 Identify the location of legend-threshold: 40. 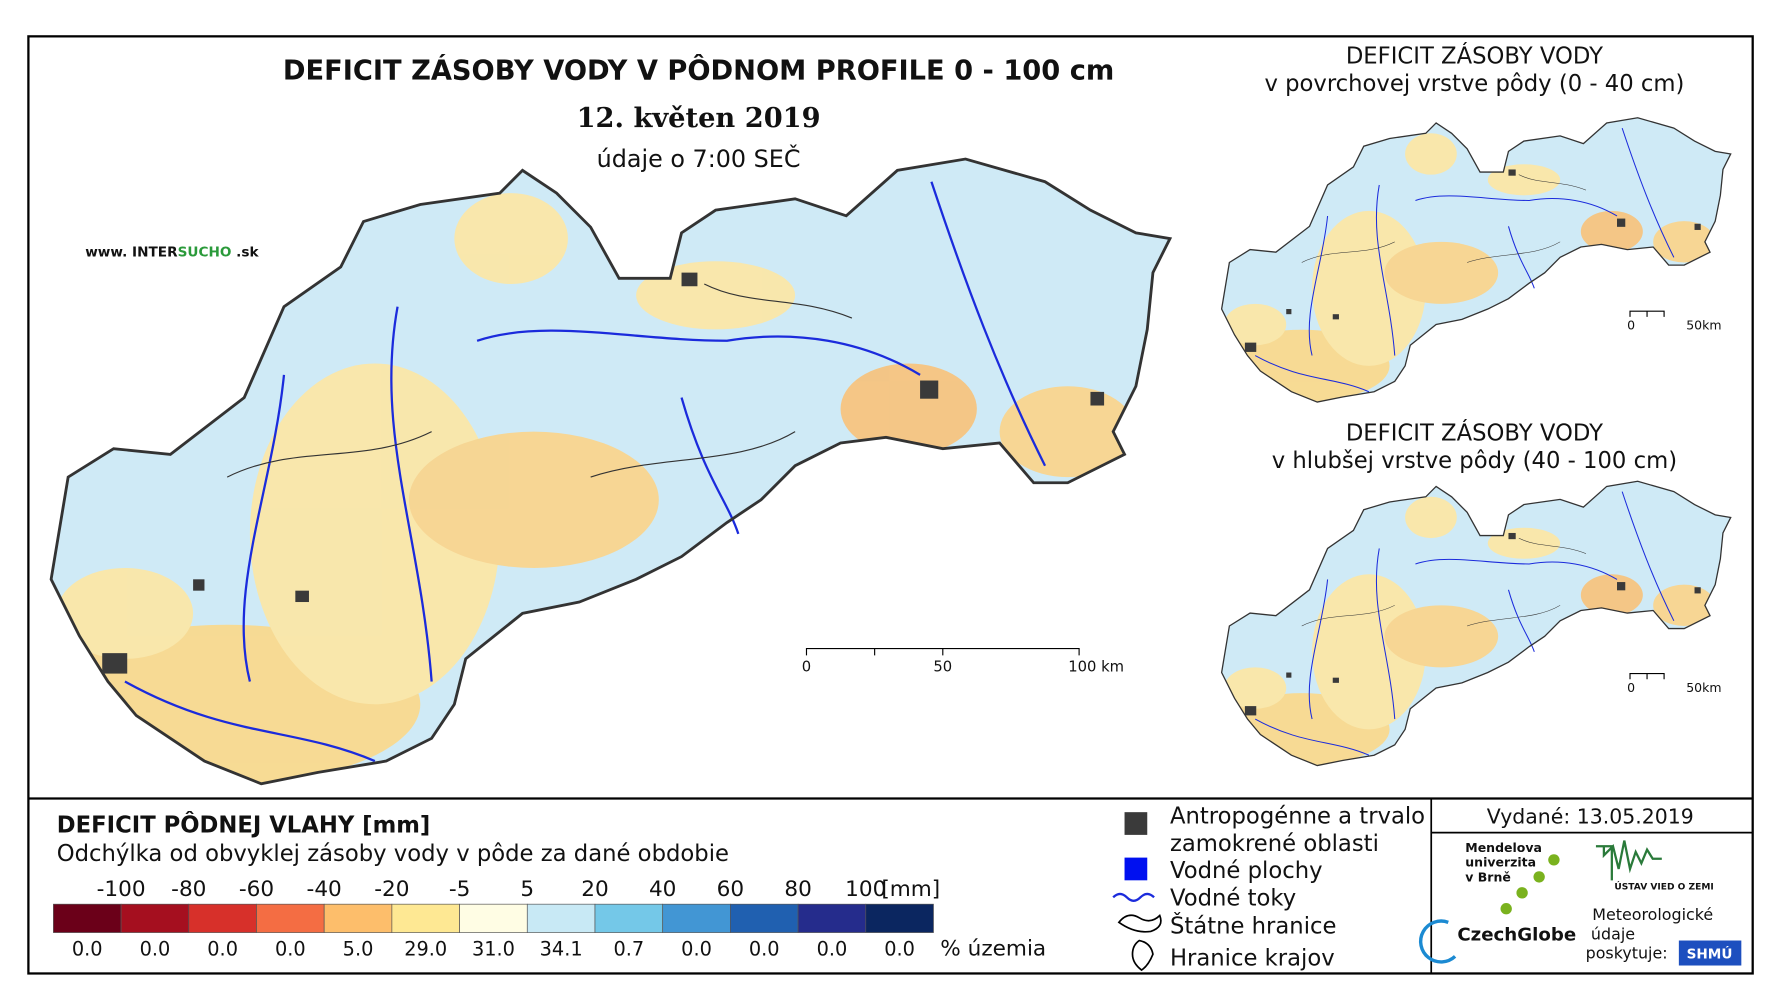
(662, 889).